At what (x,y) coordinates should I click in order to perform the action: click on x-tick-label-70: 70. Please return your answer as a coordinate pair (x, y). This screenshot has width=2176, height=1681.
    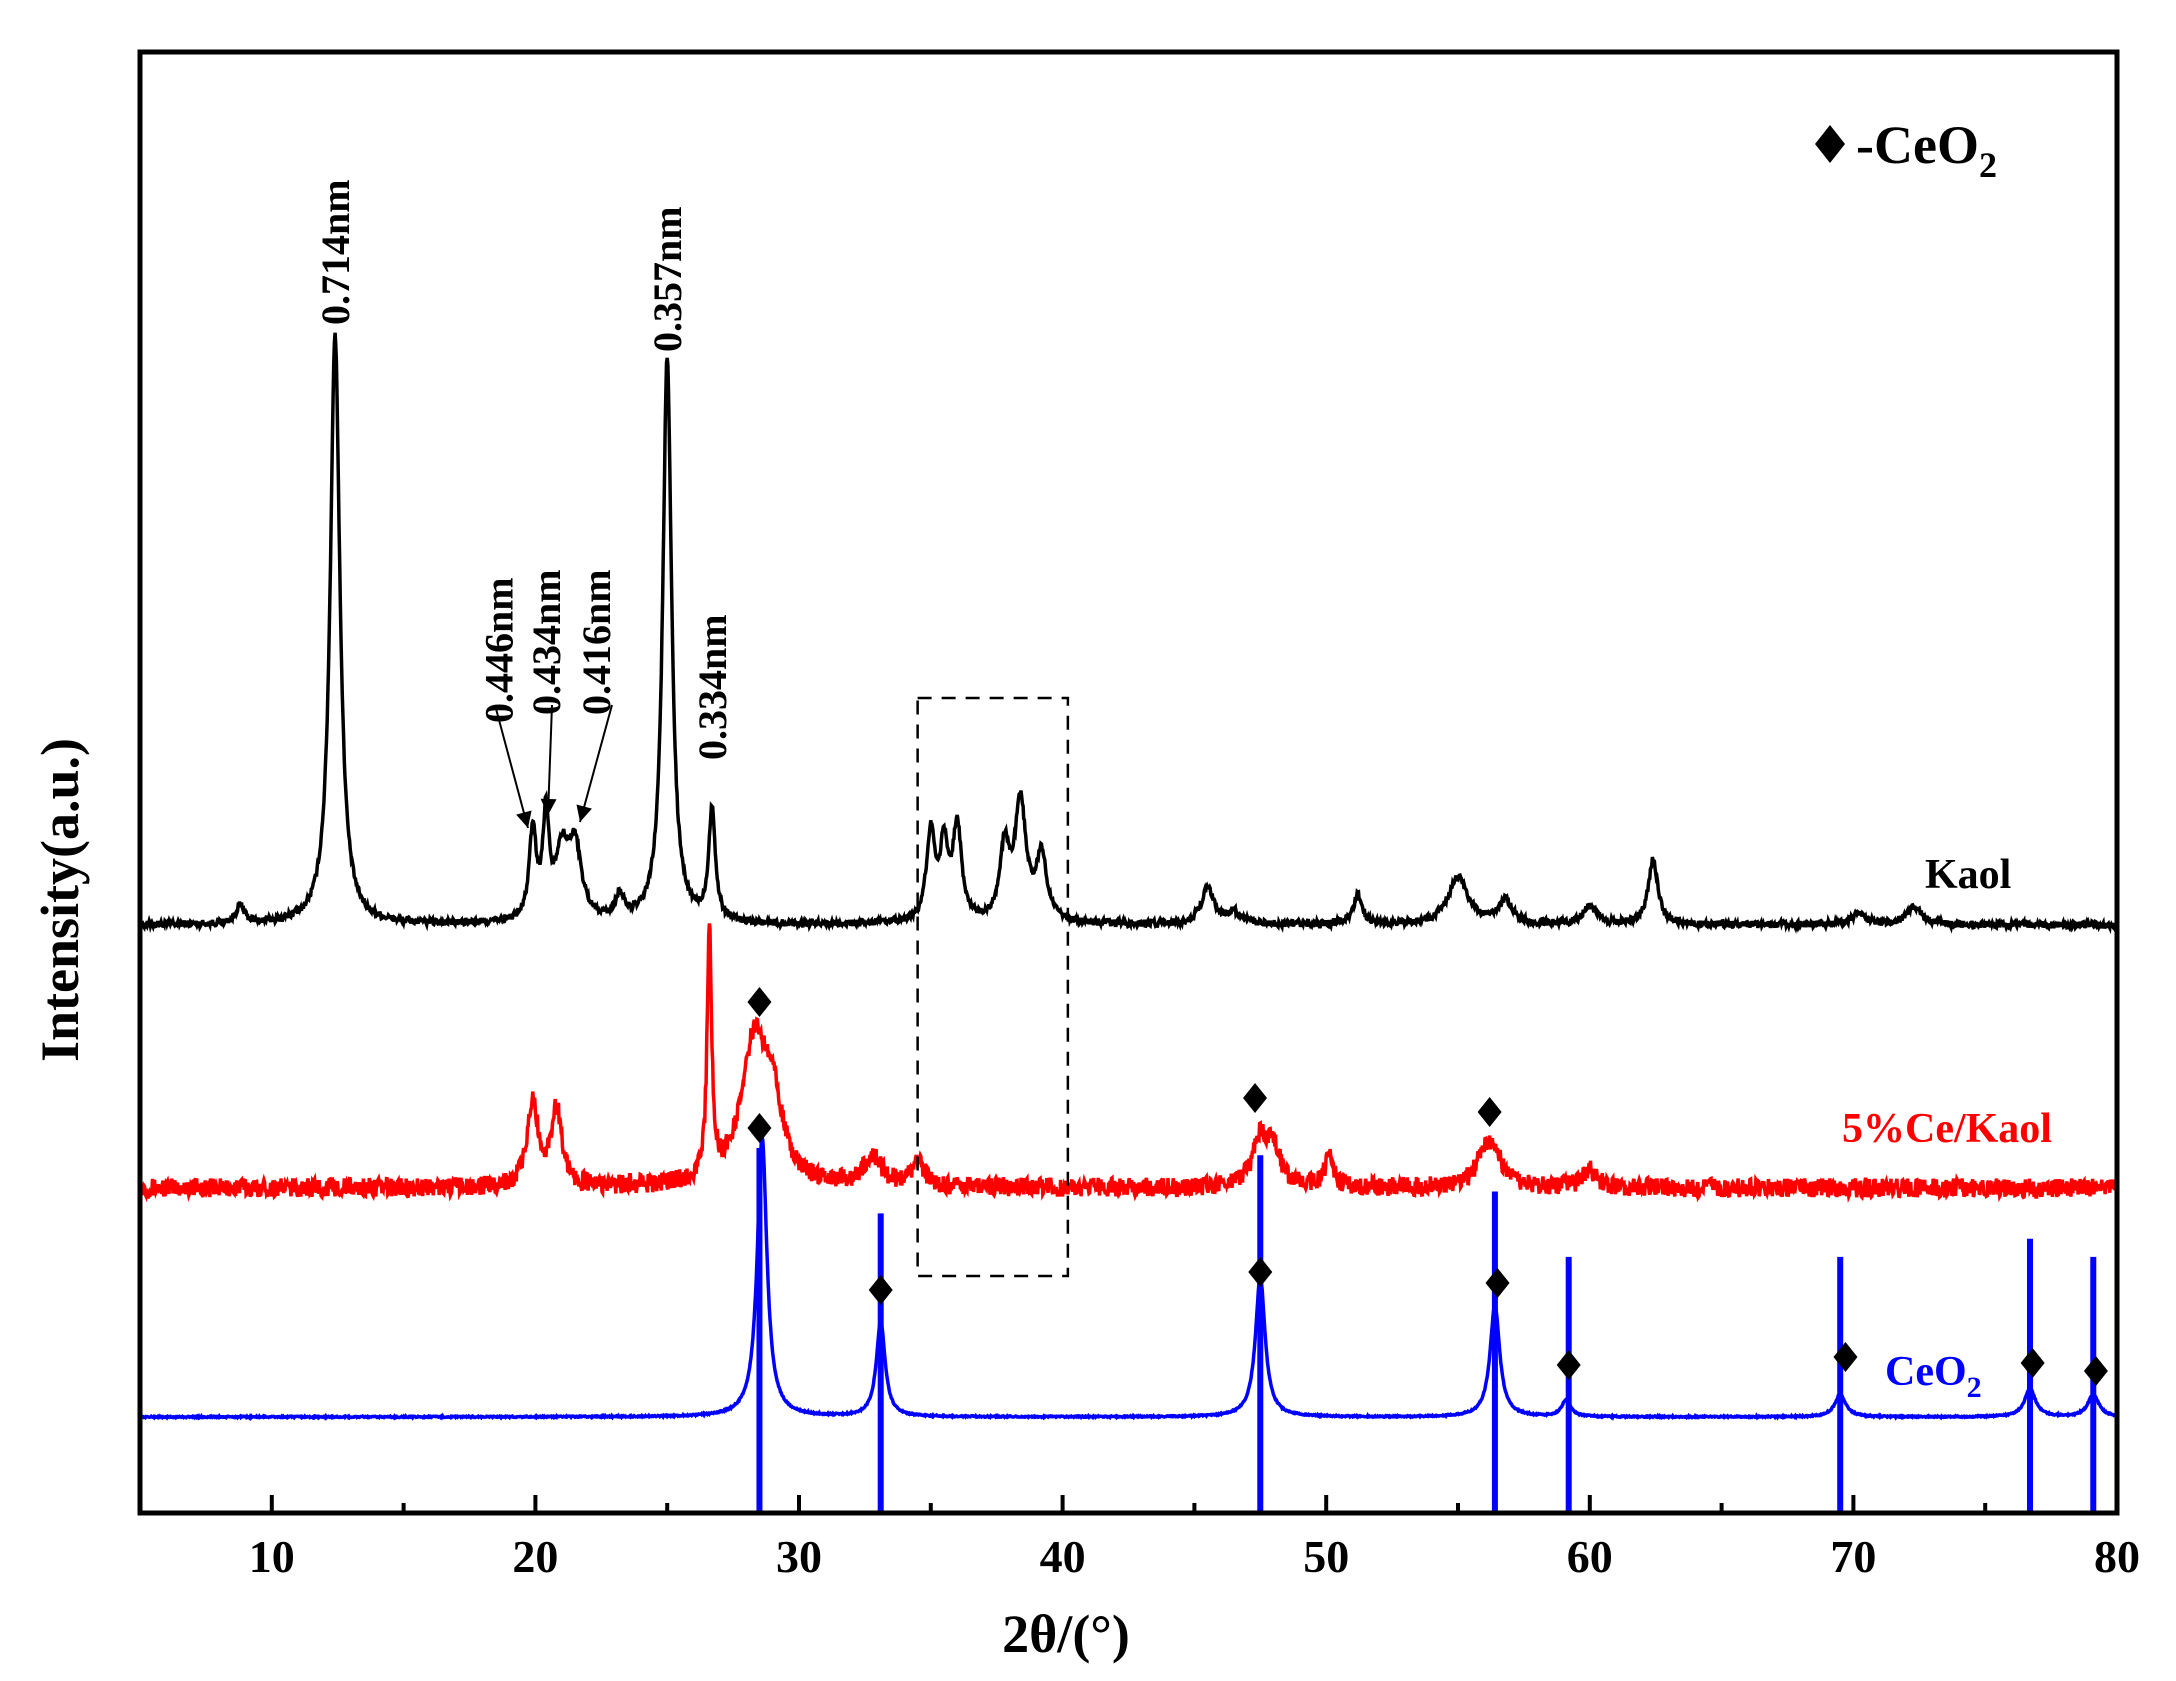
    Looking at the image, I should click on (1853, 1556).